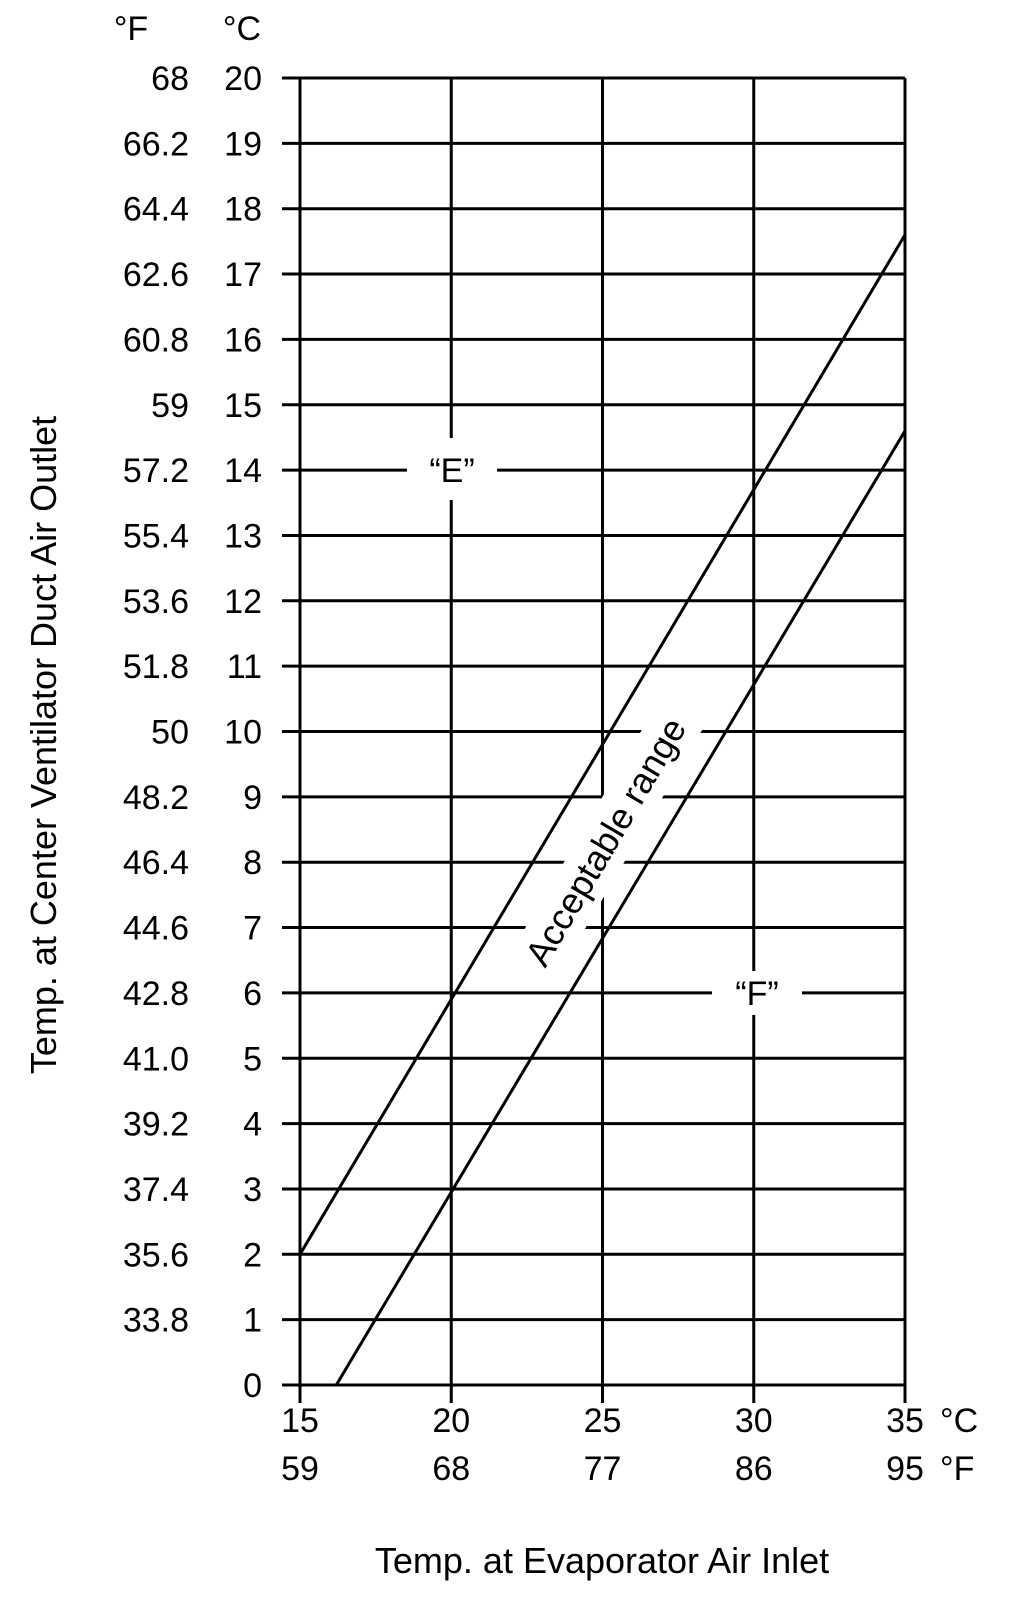 This screenshot has height=1598, width=1024. I want to click on y-tick-c-20: 20, so click(243, 79).